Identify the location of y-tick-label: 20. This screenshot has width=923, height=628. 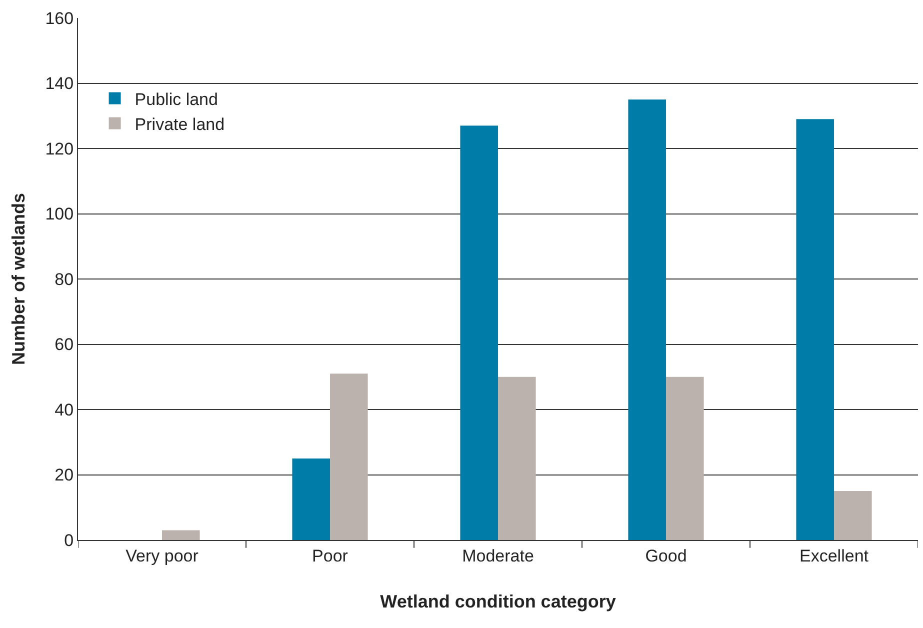
(64, 475).